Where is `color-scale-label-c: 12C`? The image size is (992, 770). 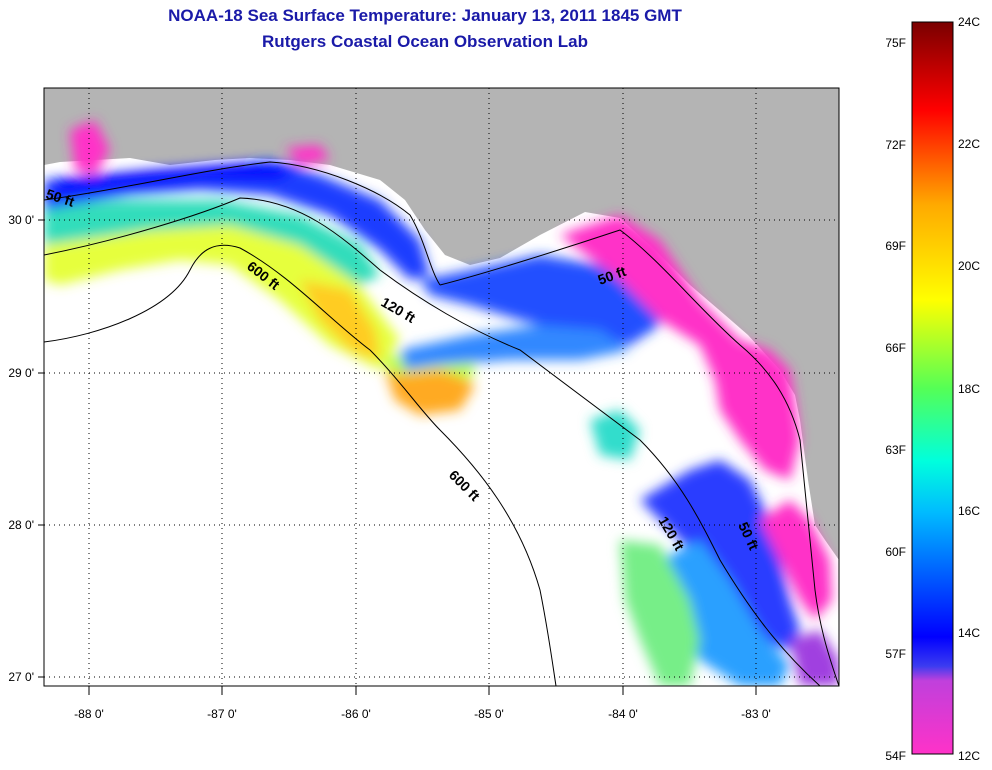 color-scale-label-c: 12C is located at coordinates (969, 756).